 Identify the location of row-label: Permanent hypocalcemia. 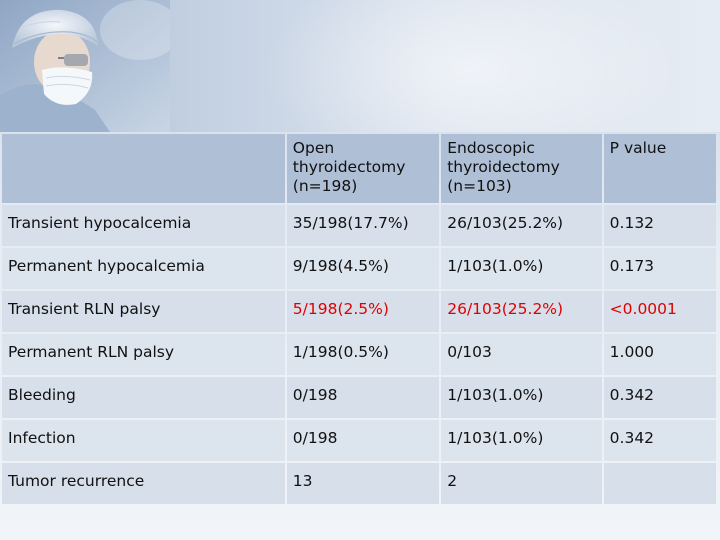
(143, 268).